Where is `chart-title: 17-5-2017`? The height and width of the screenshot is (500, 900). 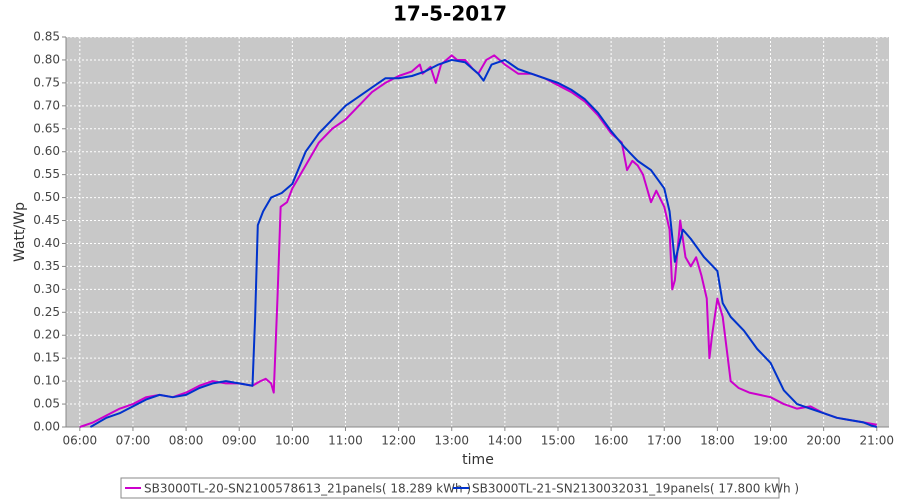 chart-title: 17-5-2017 is located at coordinates (450, 14).